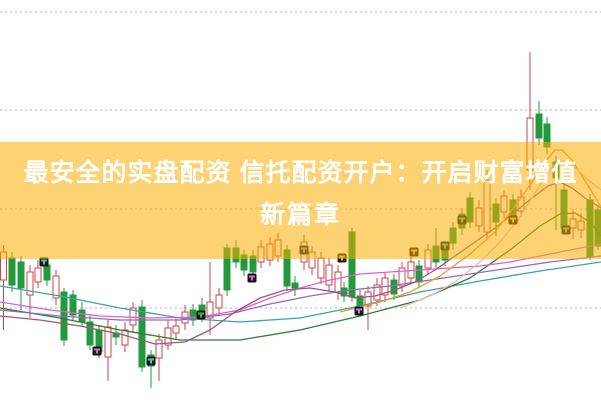 This screenshot has width=601, height=400. I want to click on headline-line-2: 新篇章, so click(300, 215).